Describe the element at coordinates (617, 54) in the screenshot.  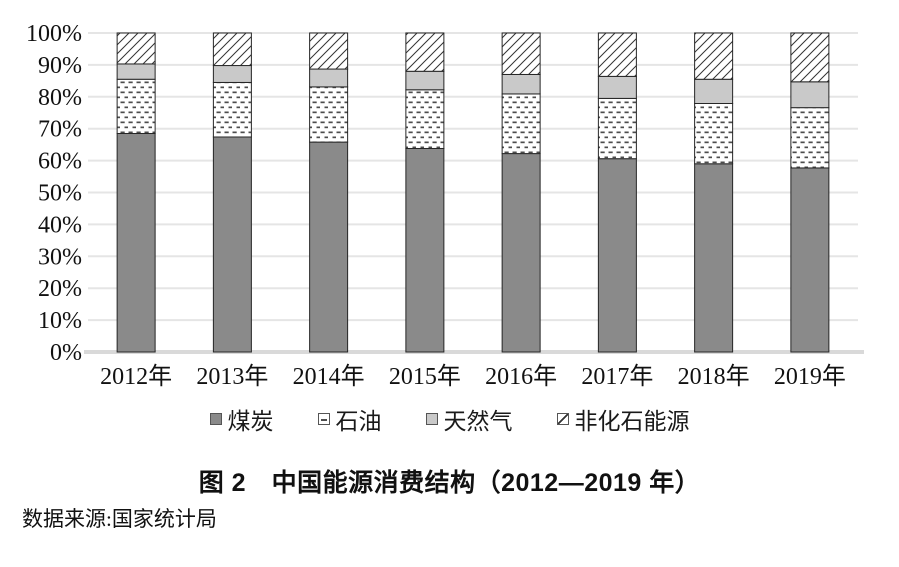
I see `bar-segment-non-fossil-2017` at that location.